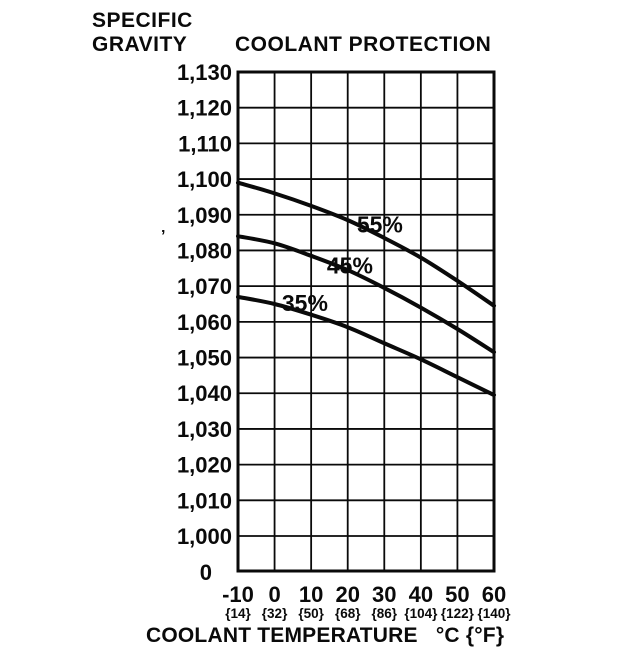 The height and width of the screenshot is (662, 640). I want to click on y-tick-label: 1,110, so click(205, 143).